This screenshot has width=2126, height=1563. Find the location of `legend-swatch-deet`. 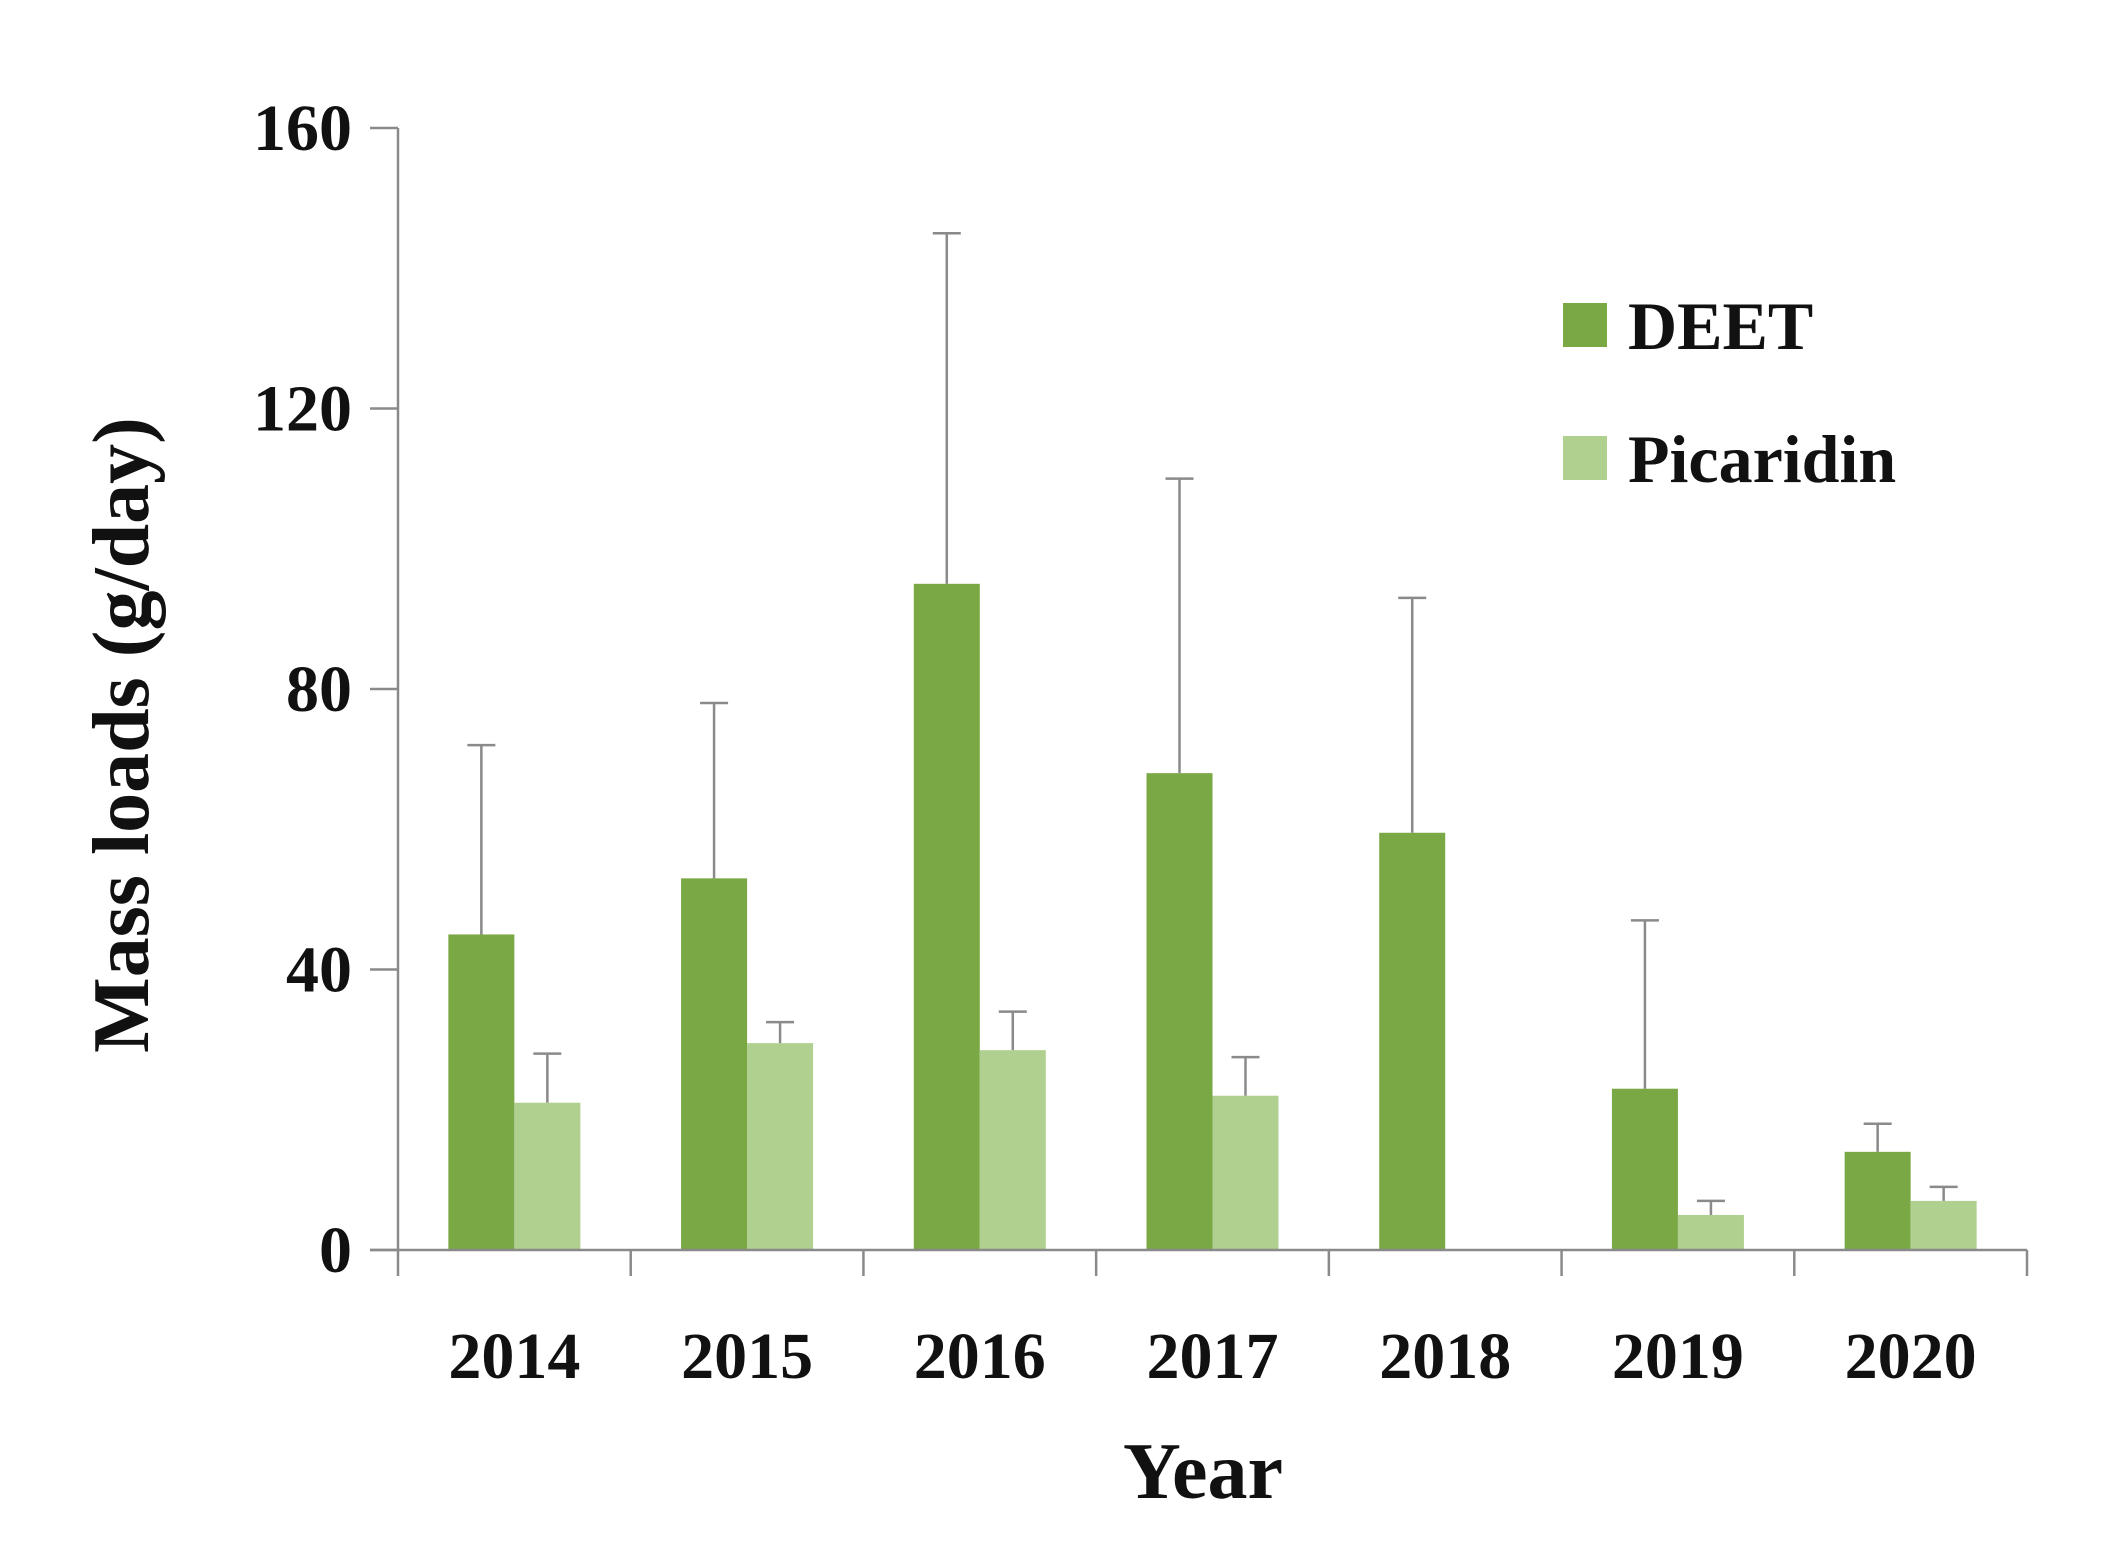

legend-swatch-deet is located at coordinates (1585, 325).